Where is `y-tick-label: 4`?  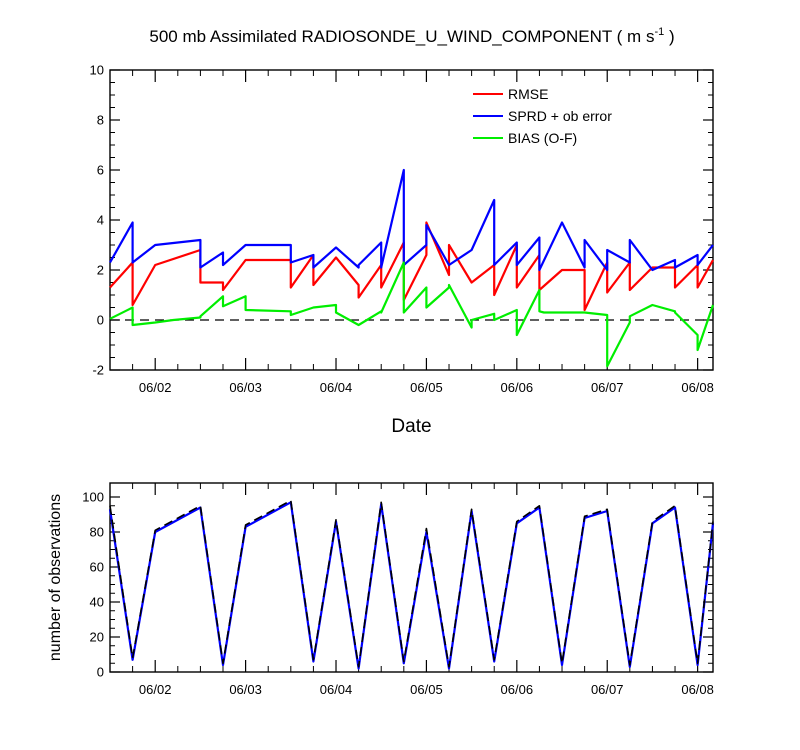
y-tick-label: 4 is located at coordinates (100, 220).